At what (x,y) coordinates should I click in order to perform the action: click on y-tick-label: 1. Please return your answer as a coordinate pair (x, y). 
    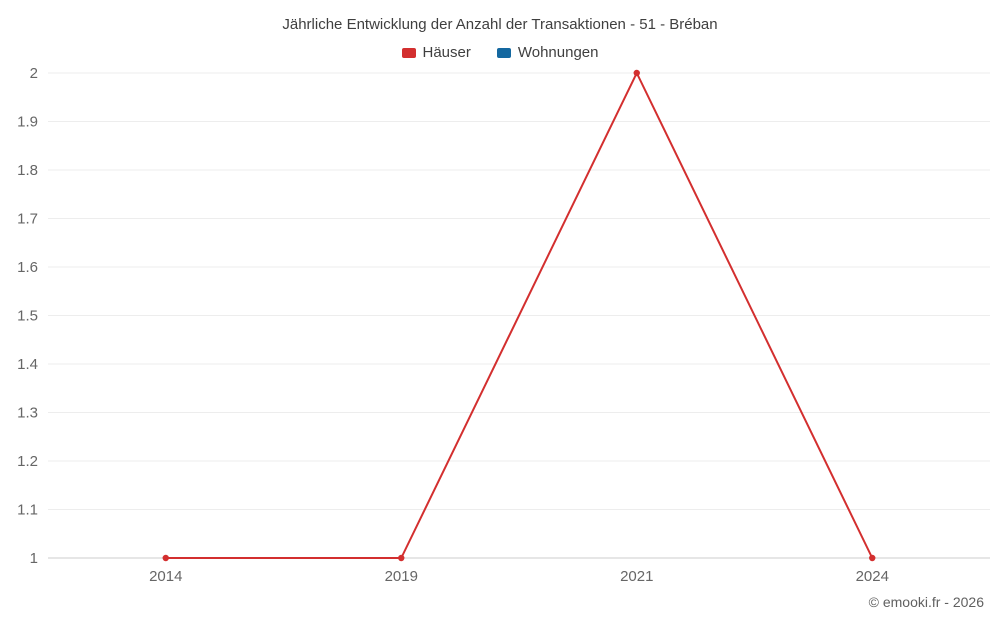
    Looking at the image, I should click on (34, 558).